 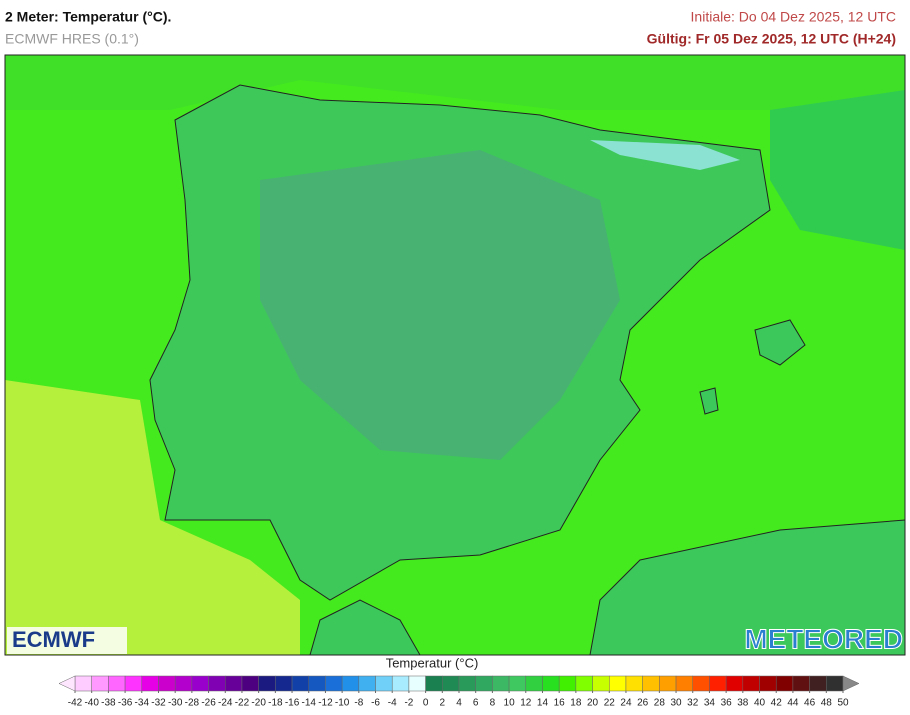 What do you see at coordinates (309, 703) in the screenshot?
I see `colorbar-tick-label: -14` at bounding box center [309, 703].